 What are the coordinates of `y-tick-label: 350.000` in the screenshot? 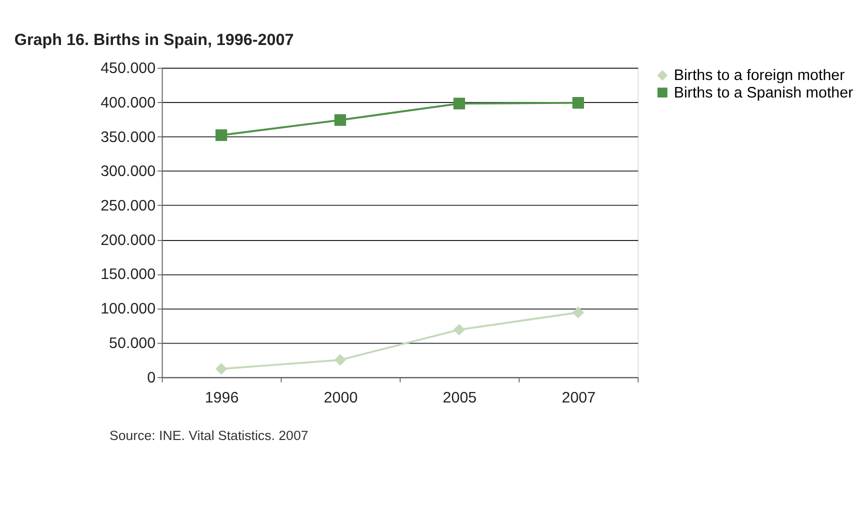 It's located at (128, 137).